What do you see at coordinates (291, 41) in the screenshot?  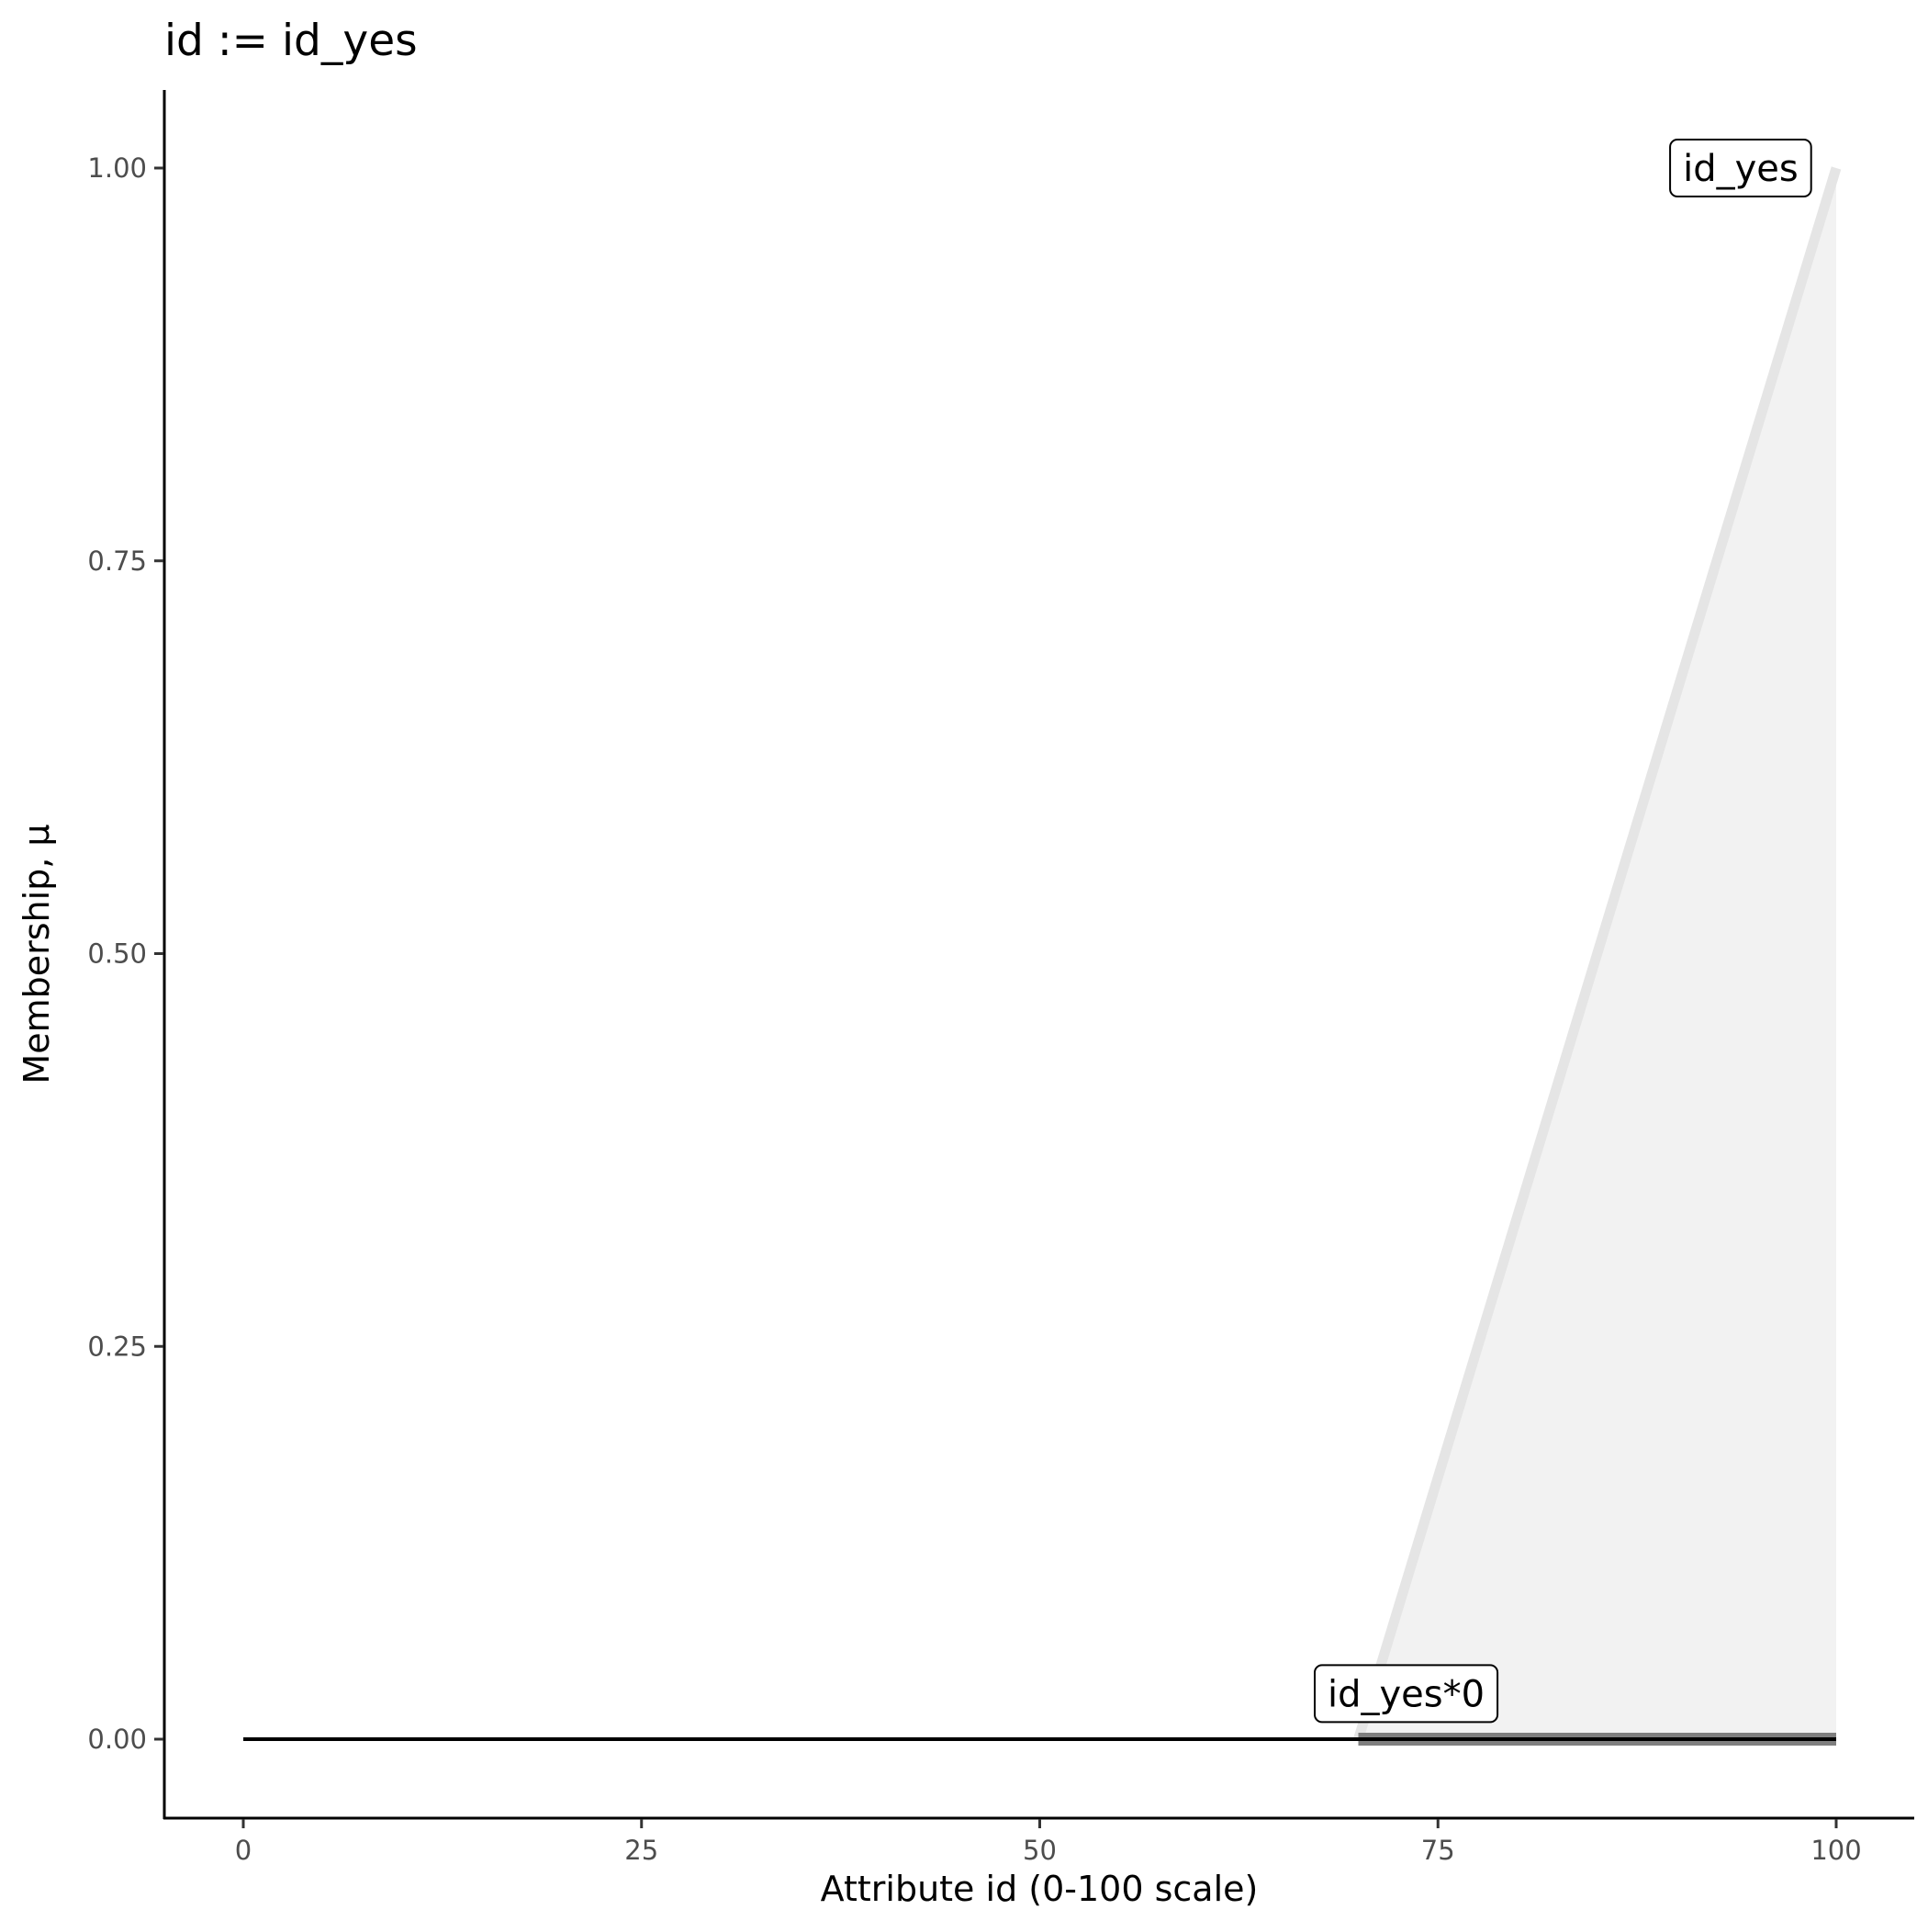 I see `chart-title: id := id_yes` at bounding box center [291, 41].